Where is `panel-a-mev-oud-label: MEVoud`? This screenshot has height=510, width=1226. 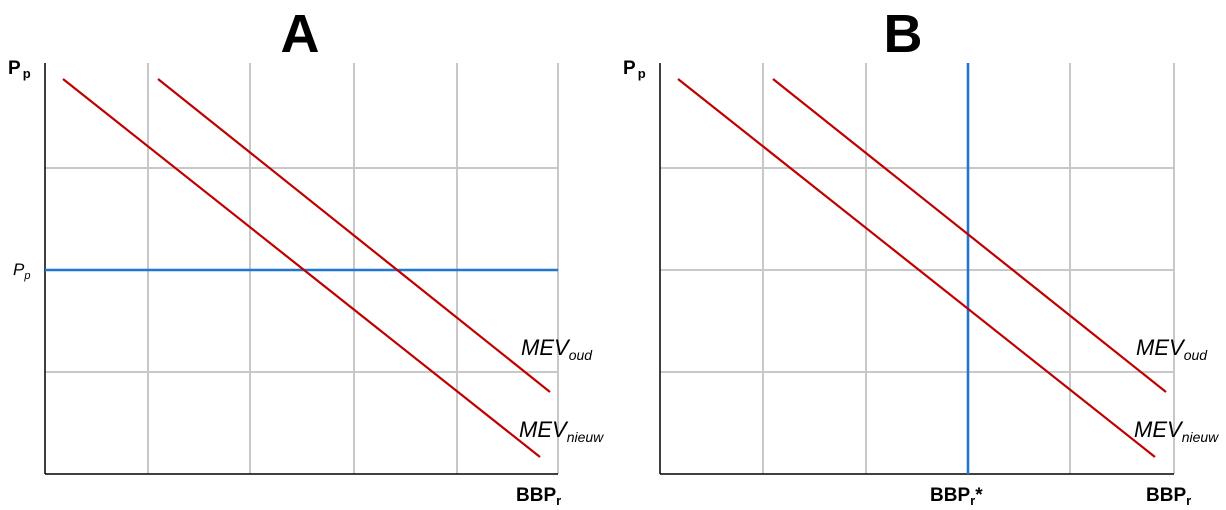
panel-a-mev-oud-label: MEVoud is located at coordinates (557, 349).